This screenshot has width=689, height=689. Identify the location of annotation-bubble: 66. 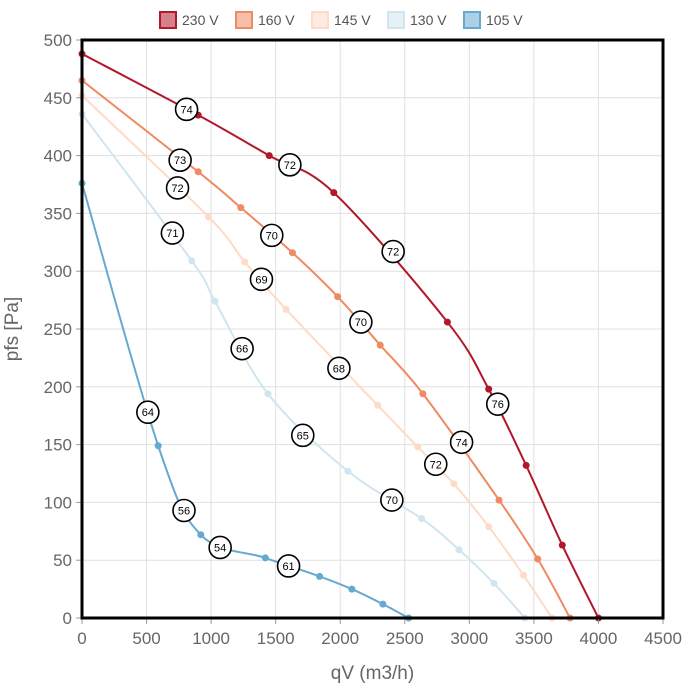
(242, 348).